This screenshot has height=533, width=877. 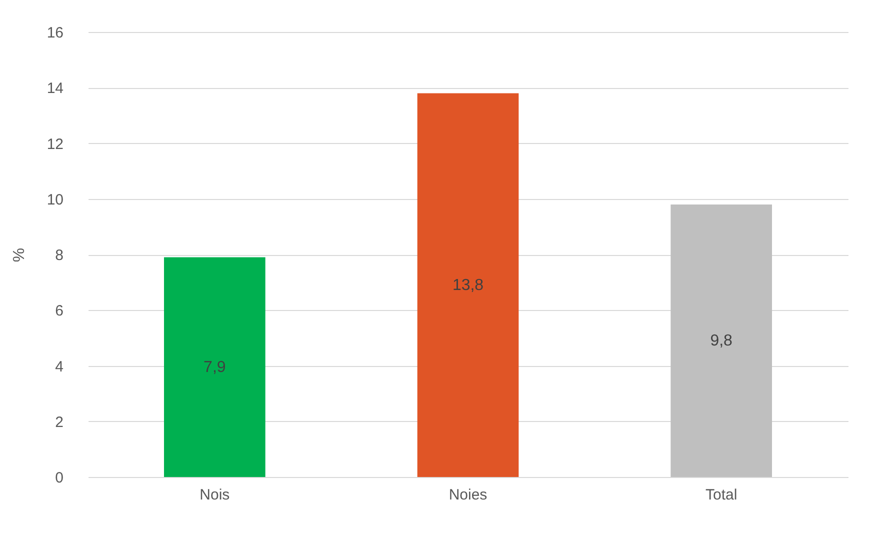 I want to click on y-tick-label: 8, so click(x=59, y=255).